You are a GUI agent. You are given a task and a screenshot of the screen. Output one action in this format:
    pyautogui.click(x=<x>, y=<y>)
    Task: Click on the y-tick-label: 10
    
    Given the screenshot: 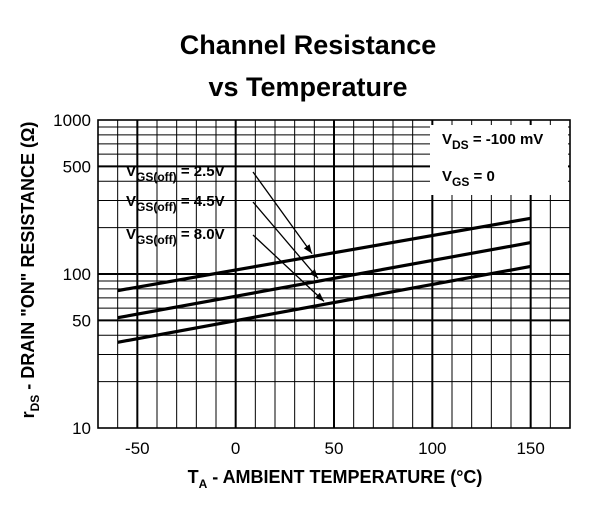 What is the action you would take?
    pyautogui.click(x=81, y=428)
    